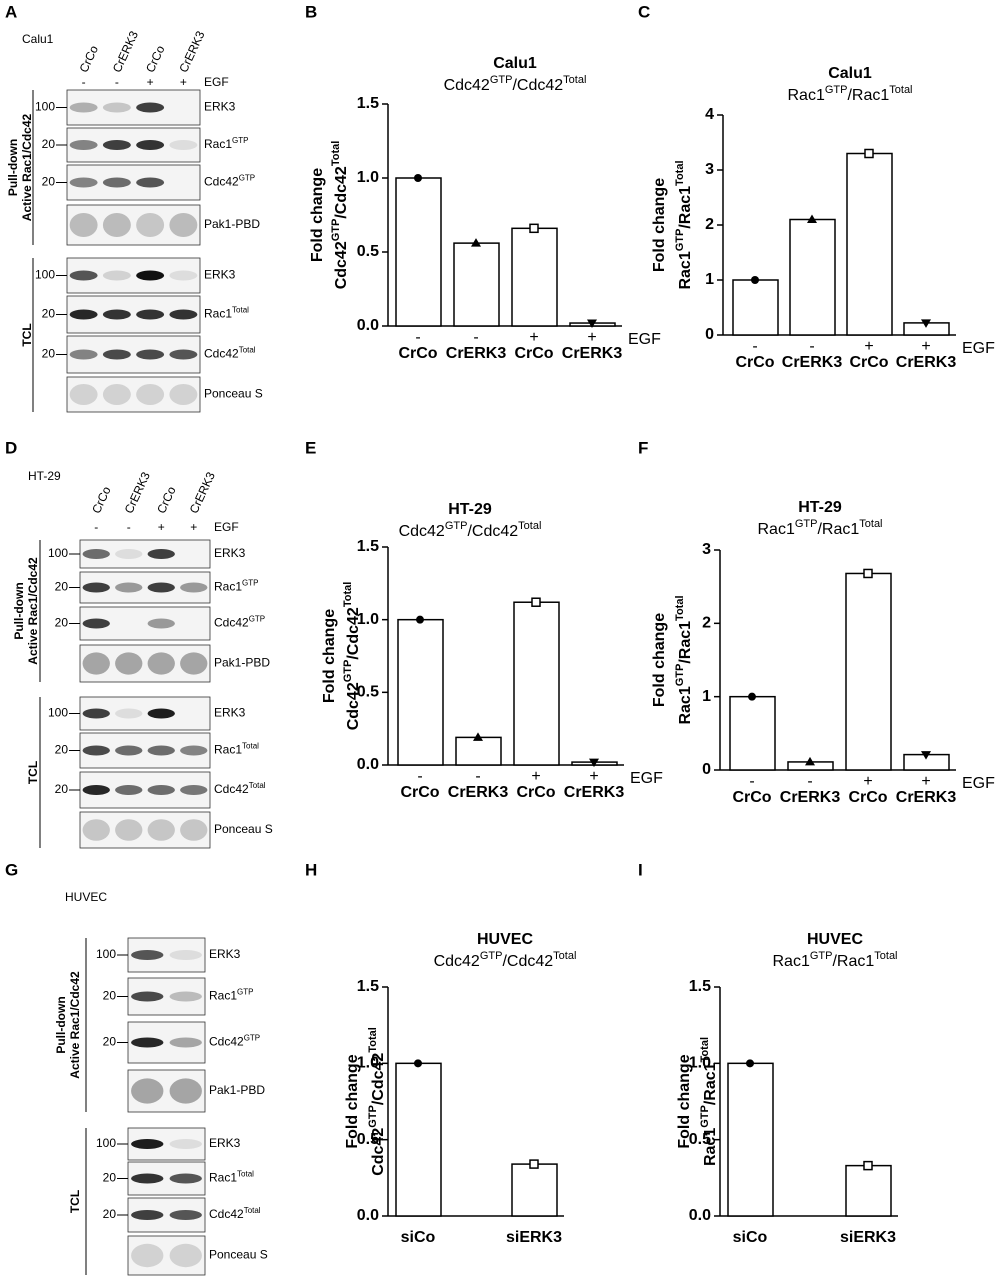  I want to click on band-label-part: Pak1-PBD, so click(242, 663).